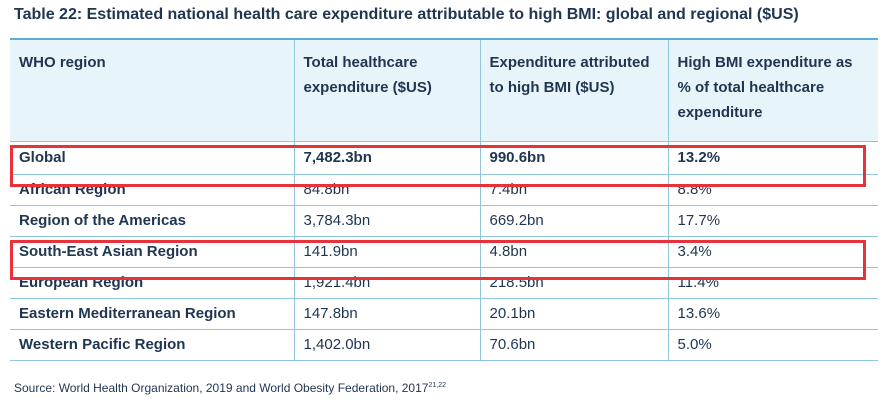  Describe the element at coordinates (773, 190) in the screenshot. I see `bmi-percent-cell: 8.8%` at that location.